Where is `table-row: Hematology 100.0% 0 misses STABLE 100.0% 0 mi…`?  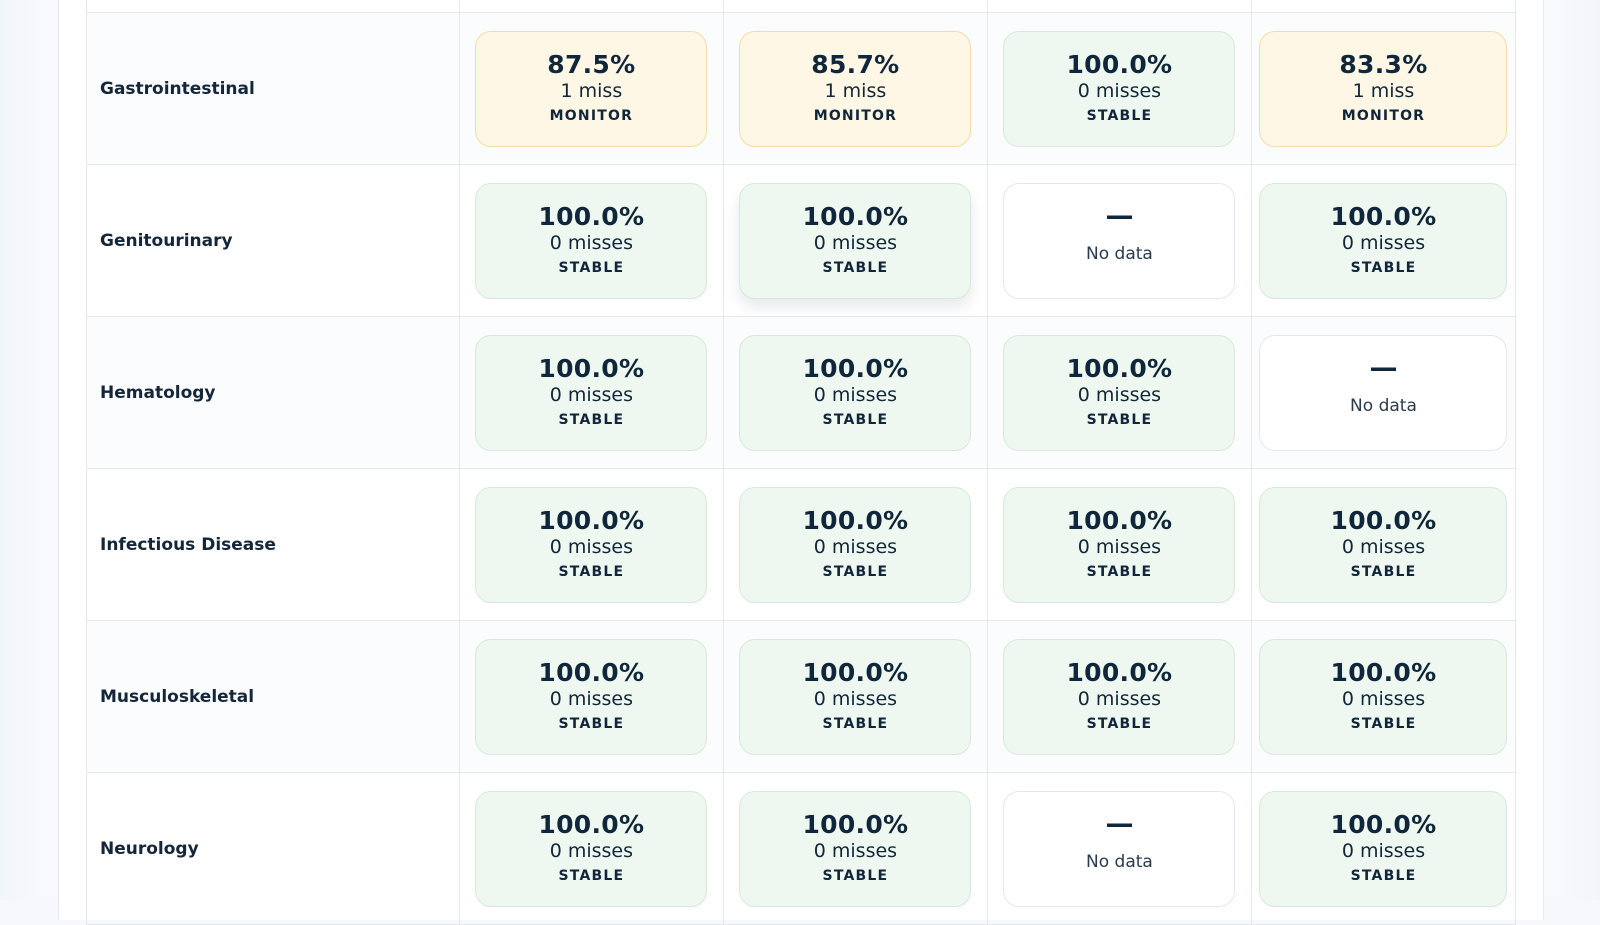 table-row: Hematology 100.0% 0 misses STABLE 100.0% 0 mi… is located at coordinates (801, 392).